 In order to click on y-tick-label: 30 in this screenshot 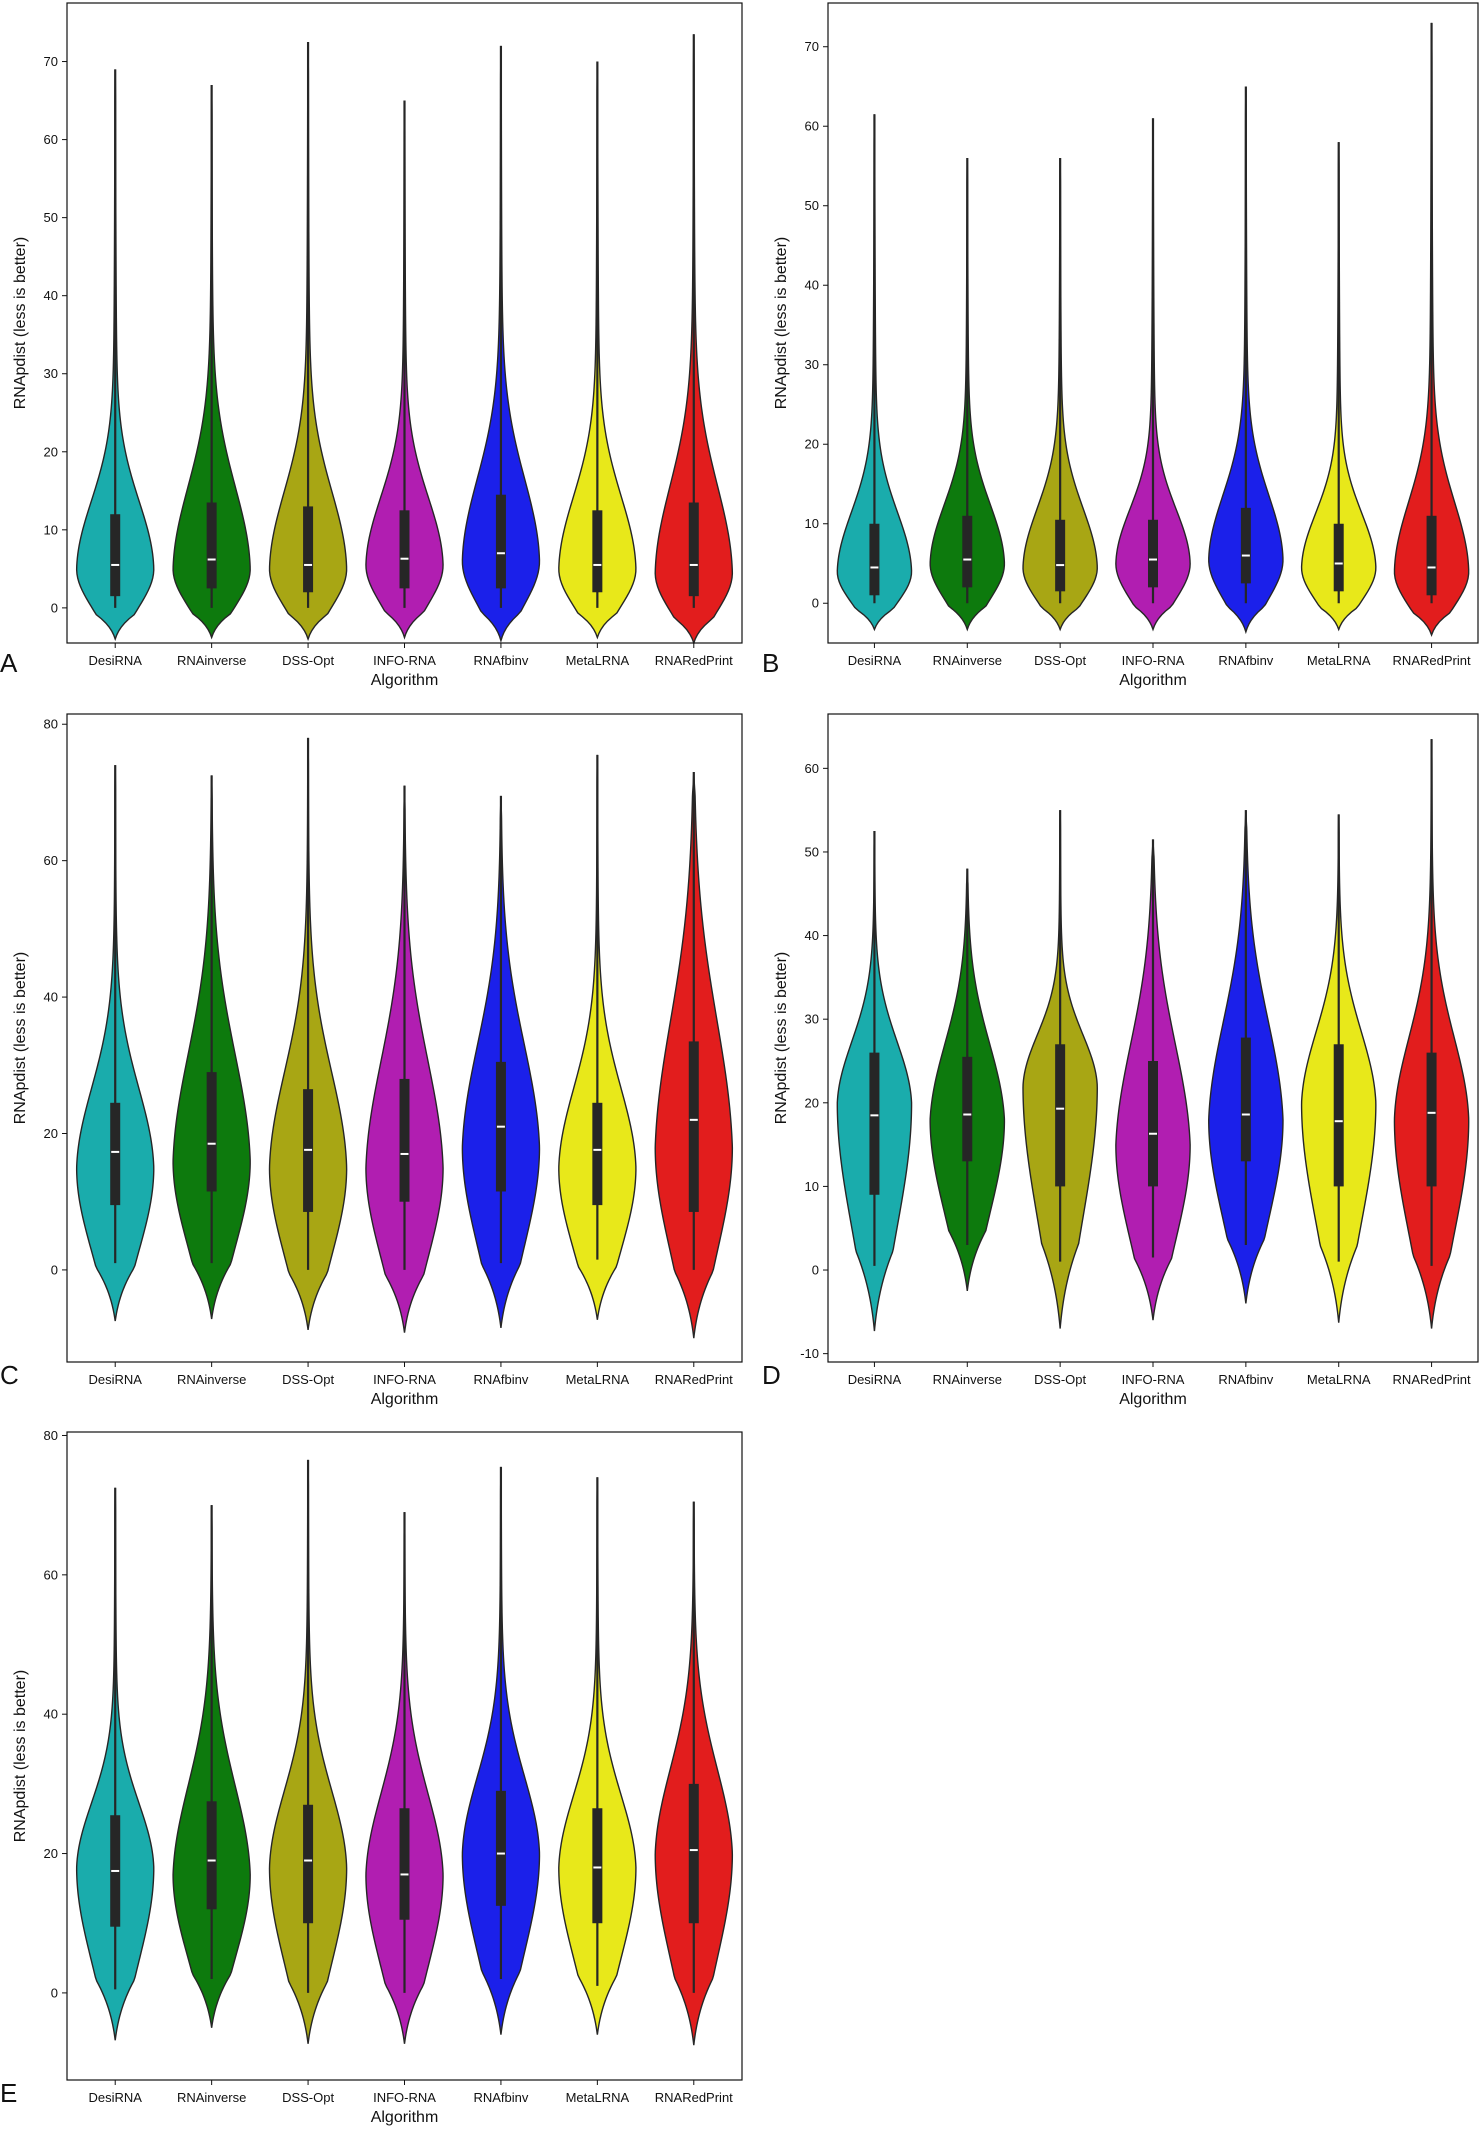, I will do `click(812, 1019)`.